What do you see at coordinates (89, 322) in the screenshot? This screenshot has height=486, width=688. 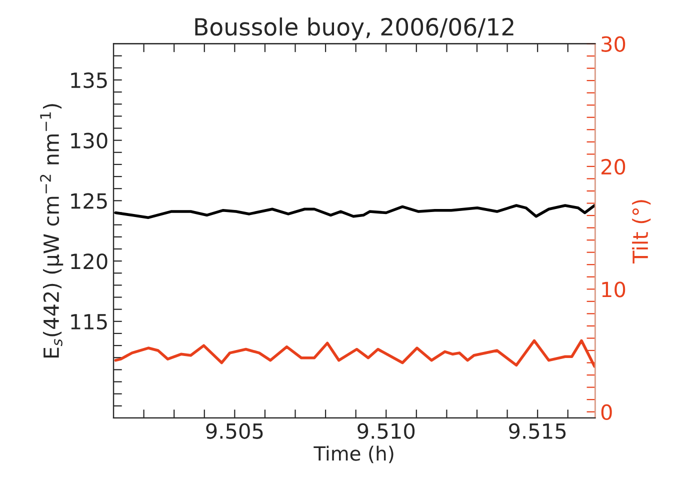 I see `y-tick-label: 115` at bounding box center [89, 322].